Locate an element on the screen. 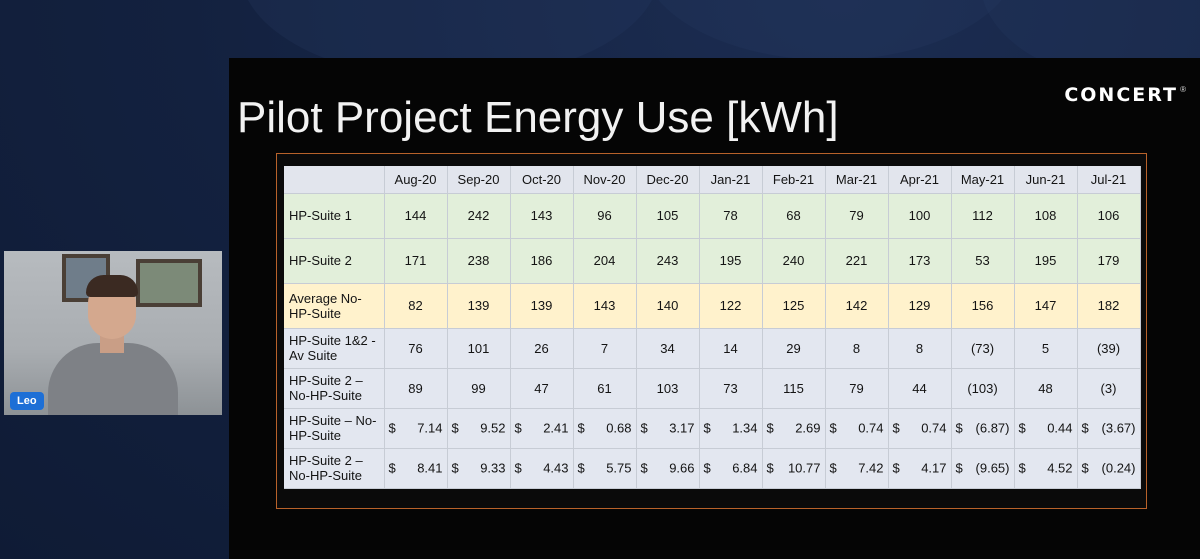 The image size is (1200, 559). value-cell: 7 is located at coordinates (605, 348).